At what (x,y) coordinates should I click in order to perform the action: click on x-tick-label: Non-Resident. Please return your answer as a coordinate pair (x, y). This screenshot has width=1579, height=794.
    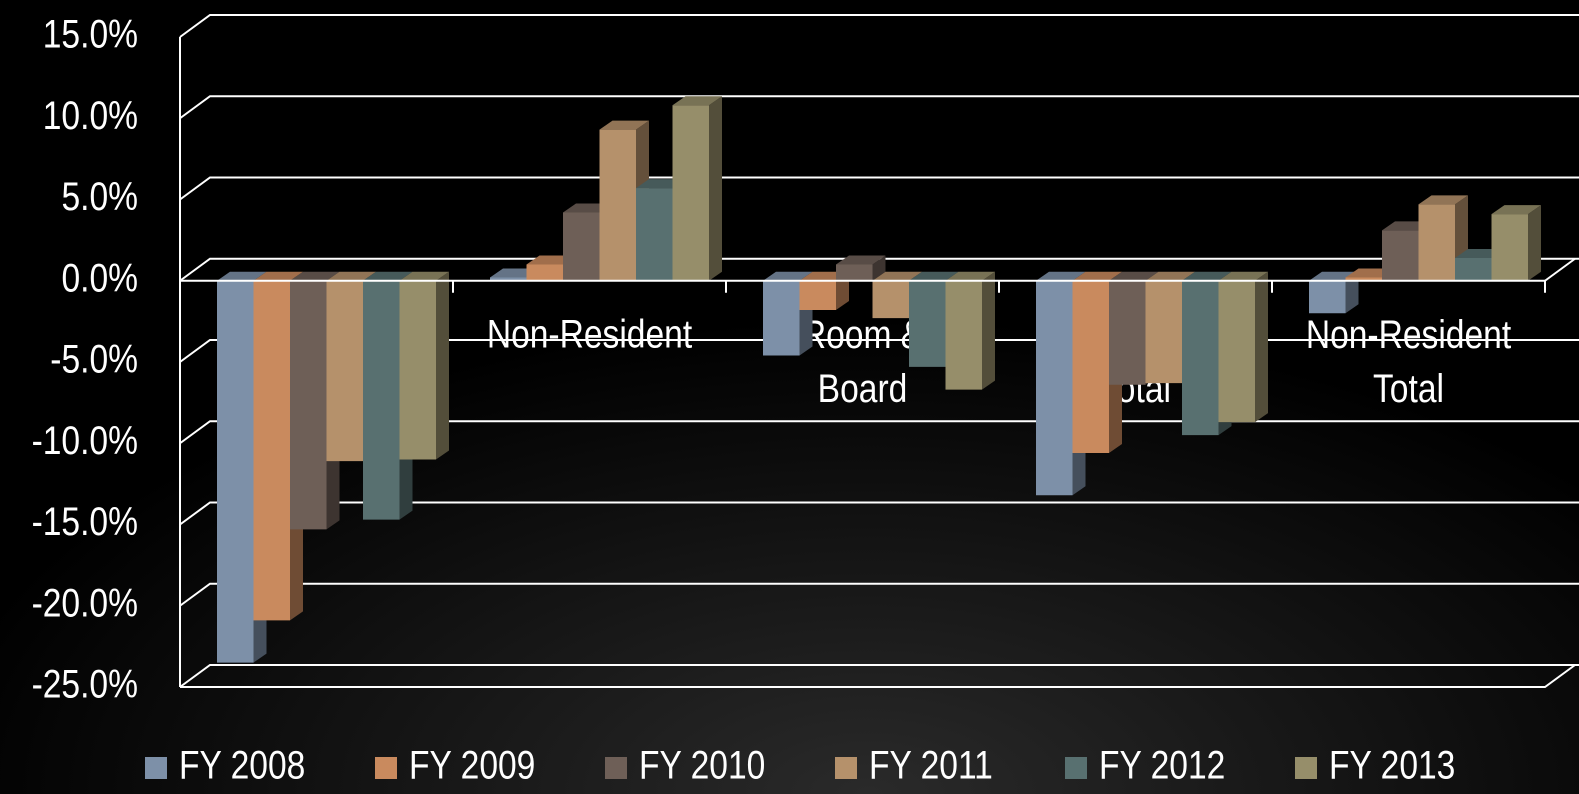
    Looking at the image, I should click on (589, 334).